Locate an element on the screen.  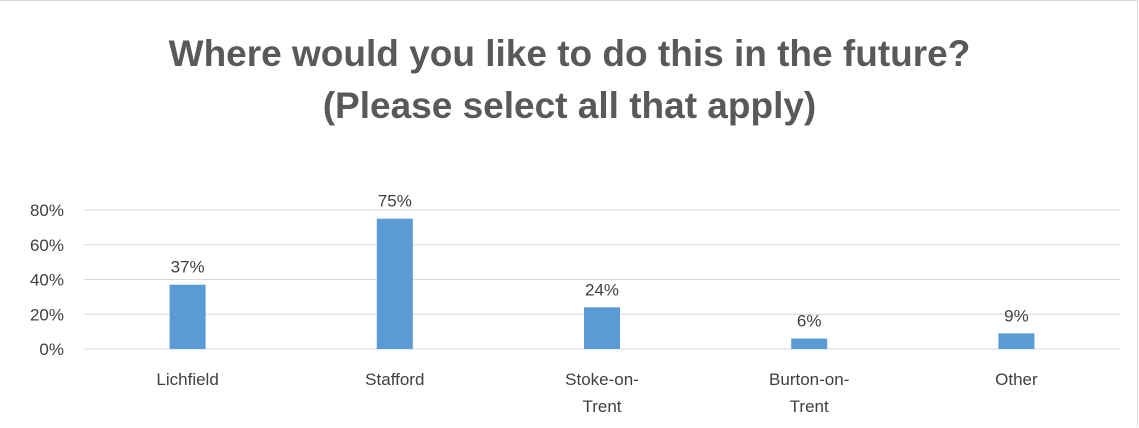
data-label: 37% is located at coordinates (188, 267).